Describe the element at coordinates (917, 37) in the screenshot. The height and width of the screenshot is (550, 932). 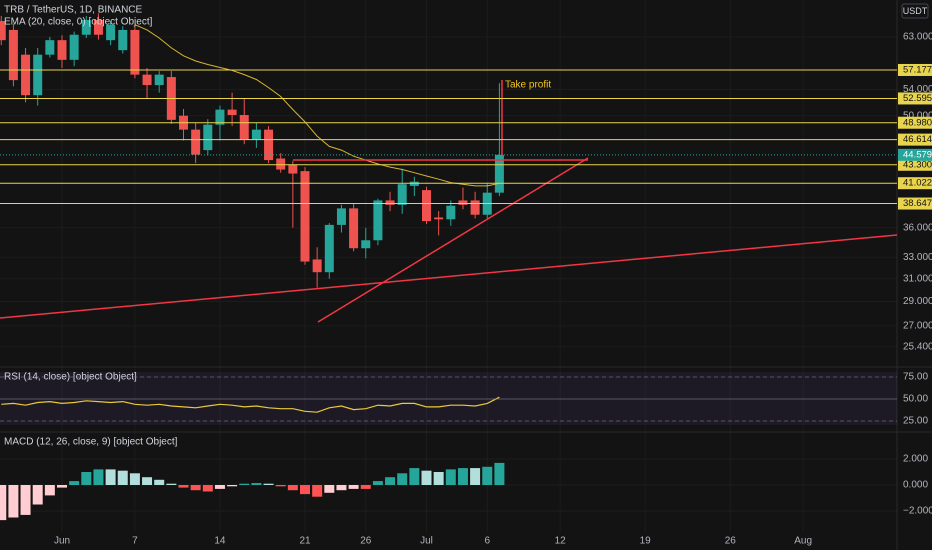
I see `y-tick-label: 63.000` at that location.